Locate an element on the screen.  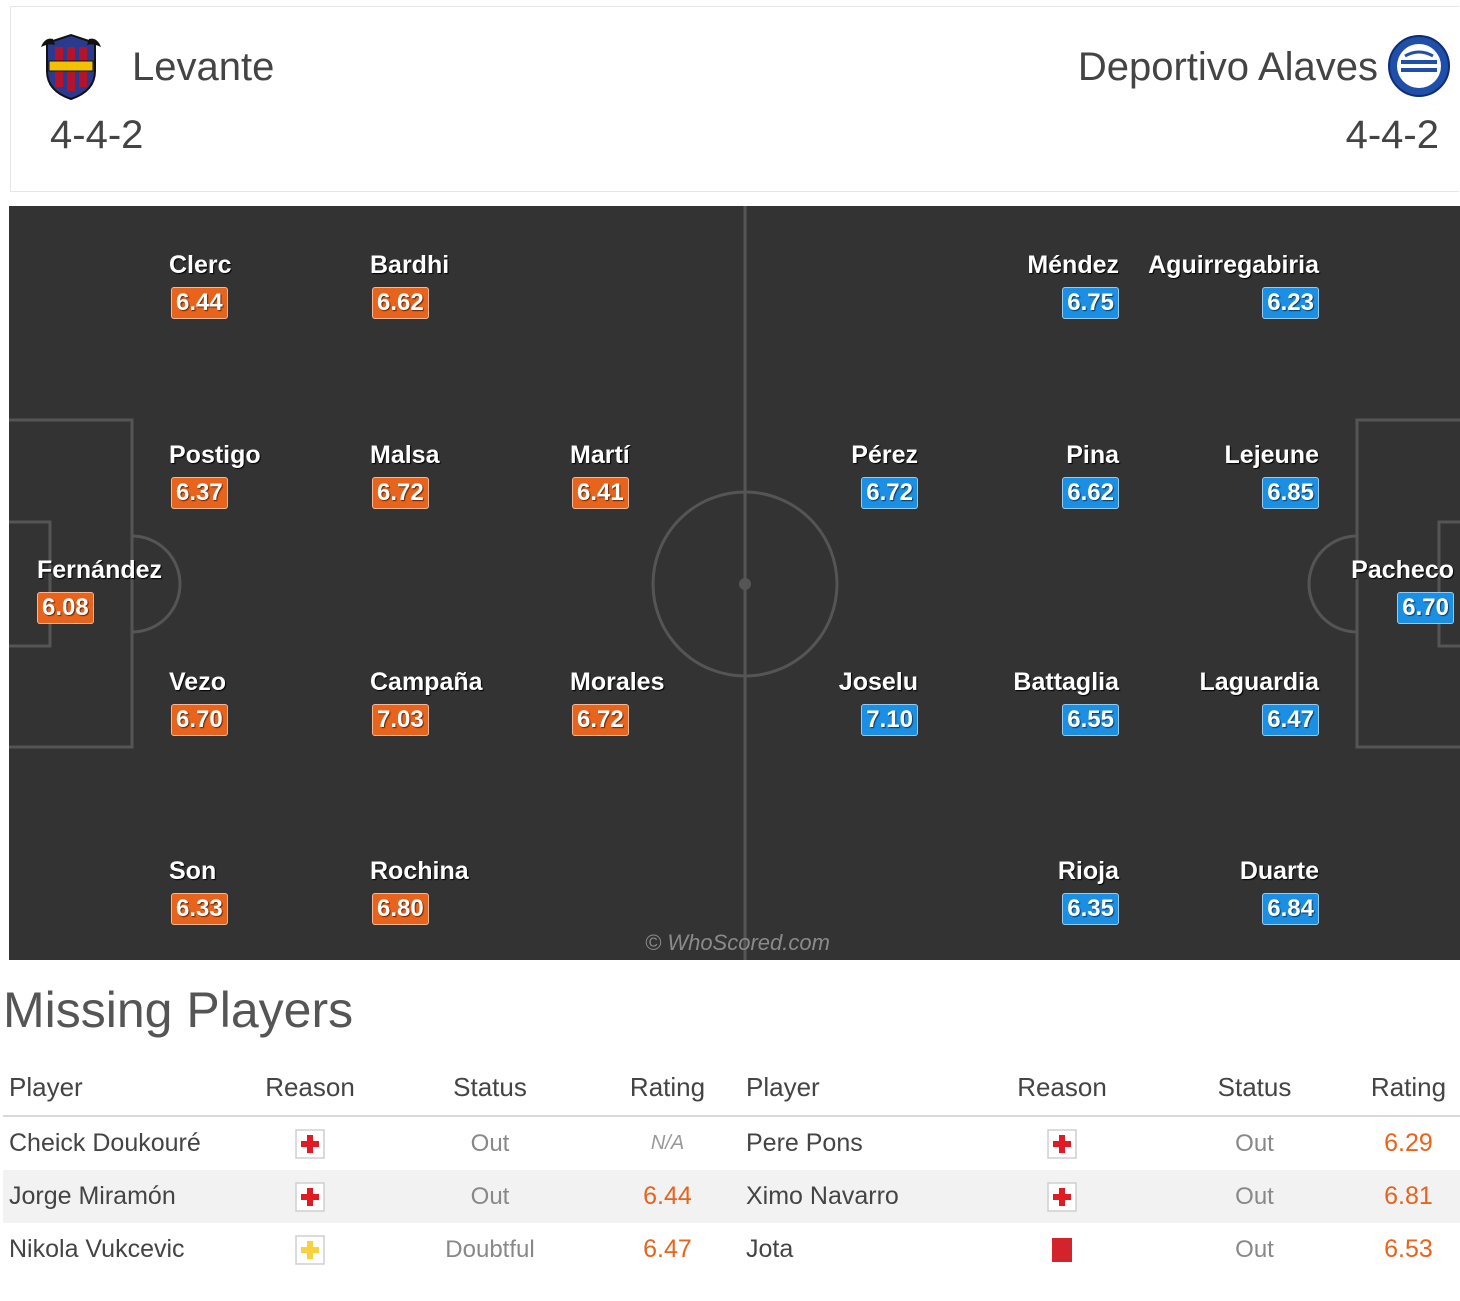
player-name: Rochina is located at coordinates (419, 871).